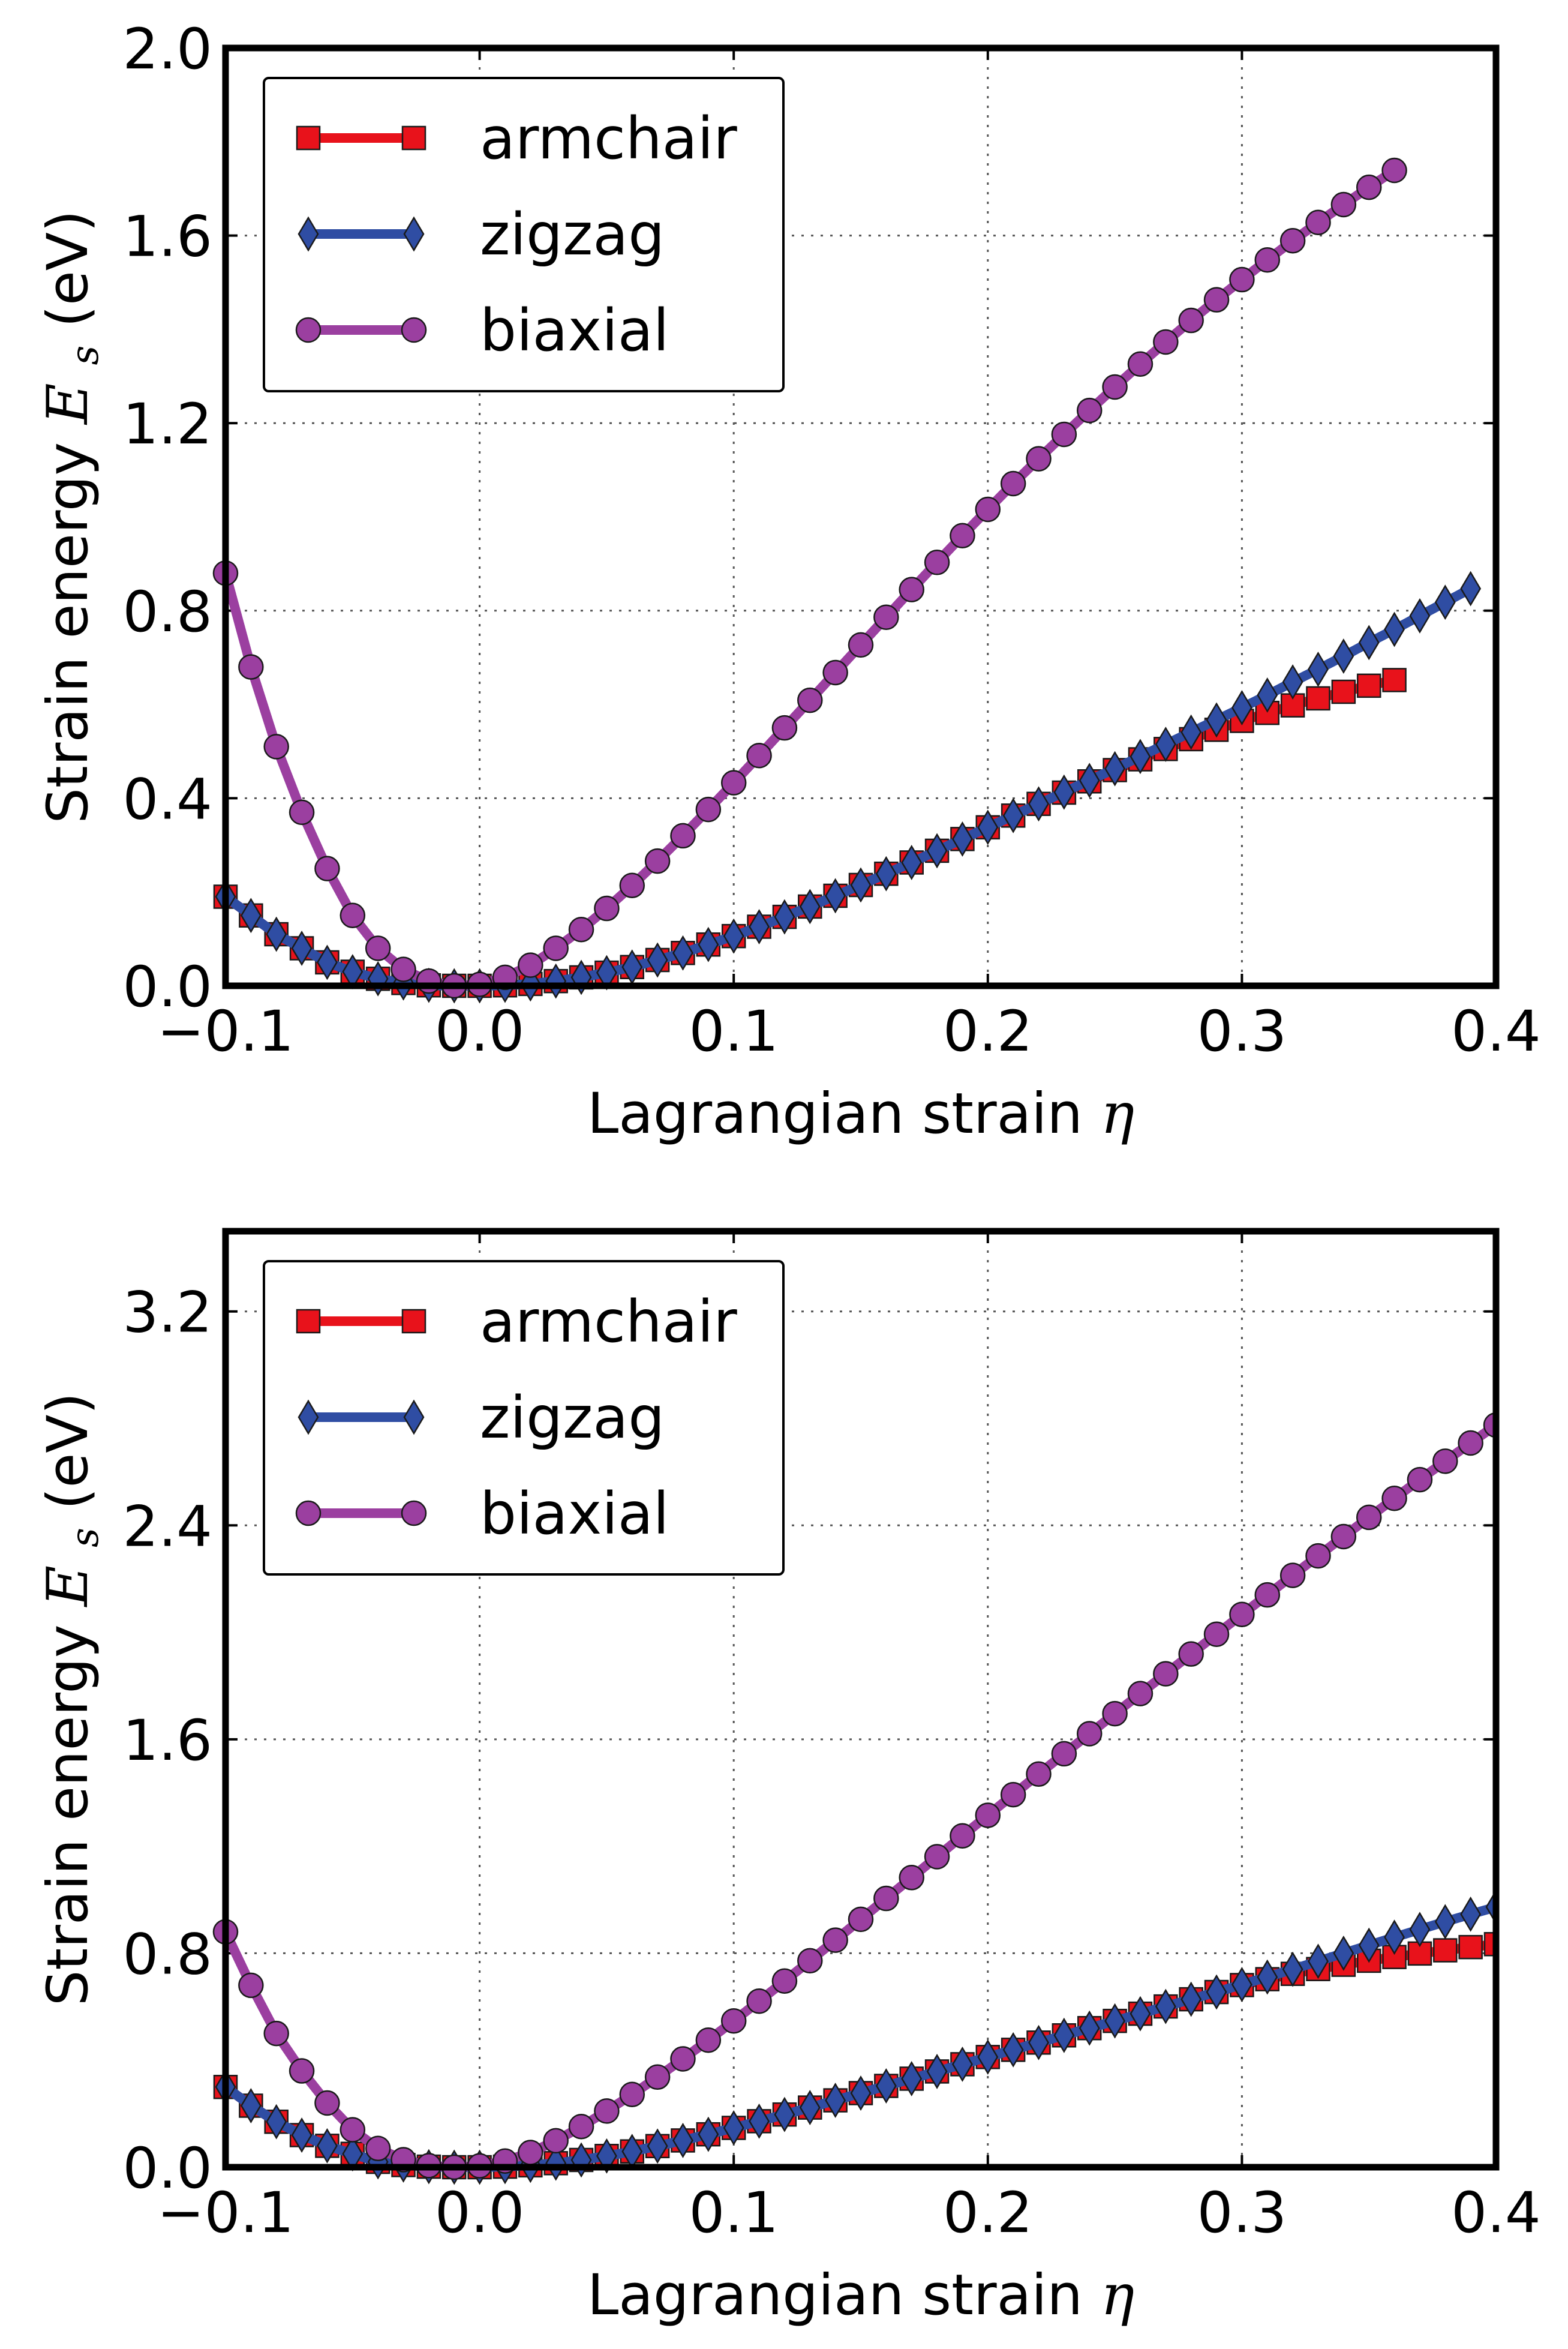 This screenshot has width=1568, height=2349. I want to click on y-tick-label: 2.4, so click(168, 1527).